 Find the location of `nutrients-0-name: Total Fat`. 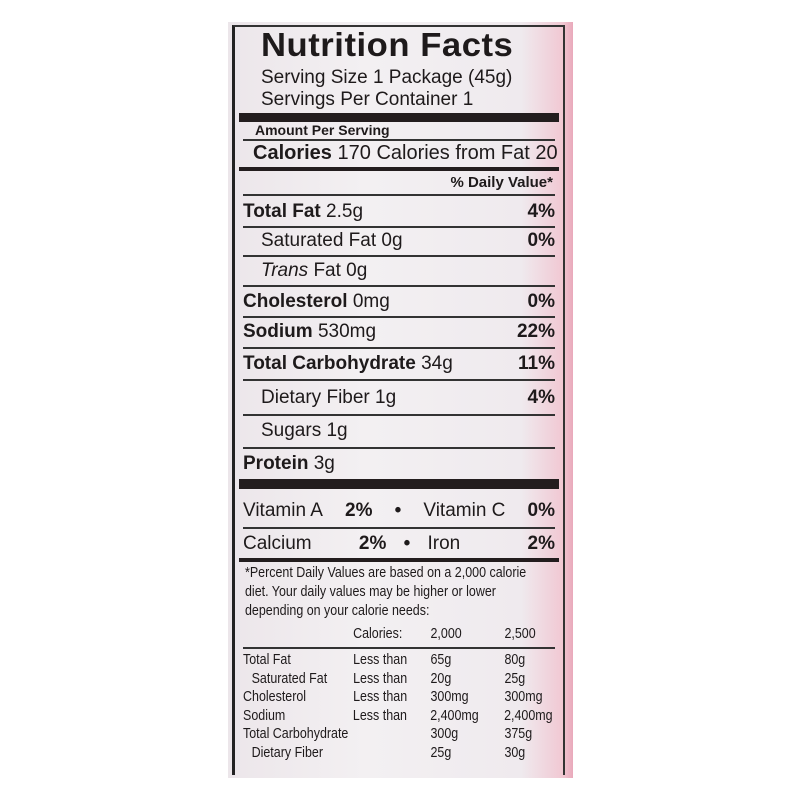

nutrients-0-name: Total Fat is located at coordinates (282, 211).